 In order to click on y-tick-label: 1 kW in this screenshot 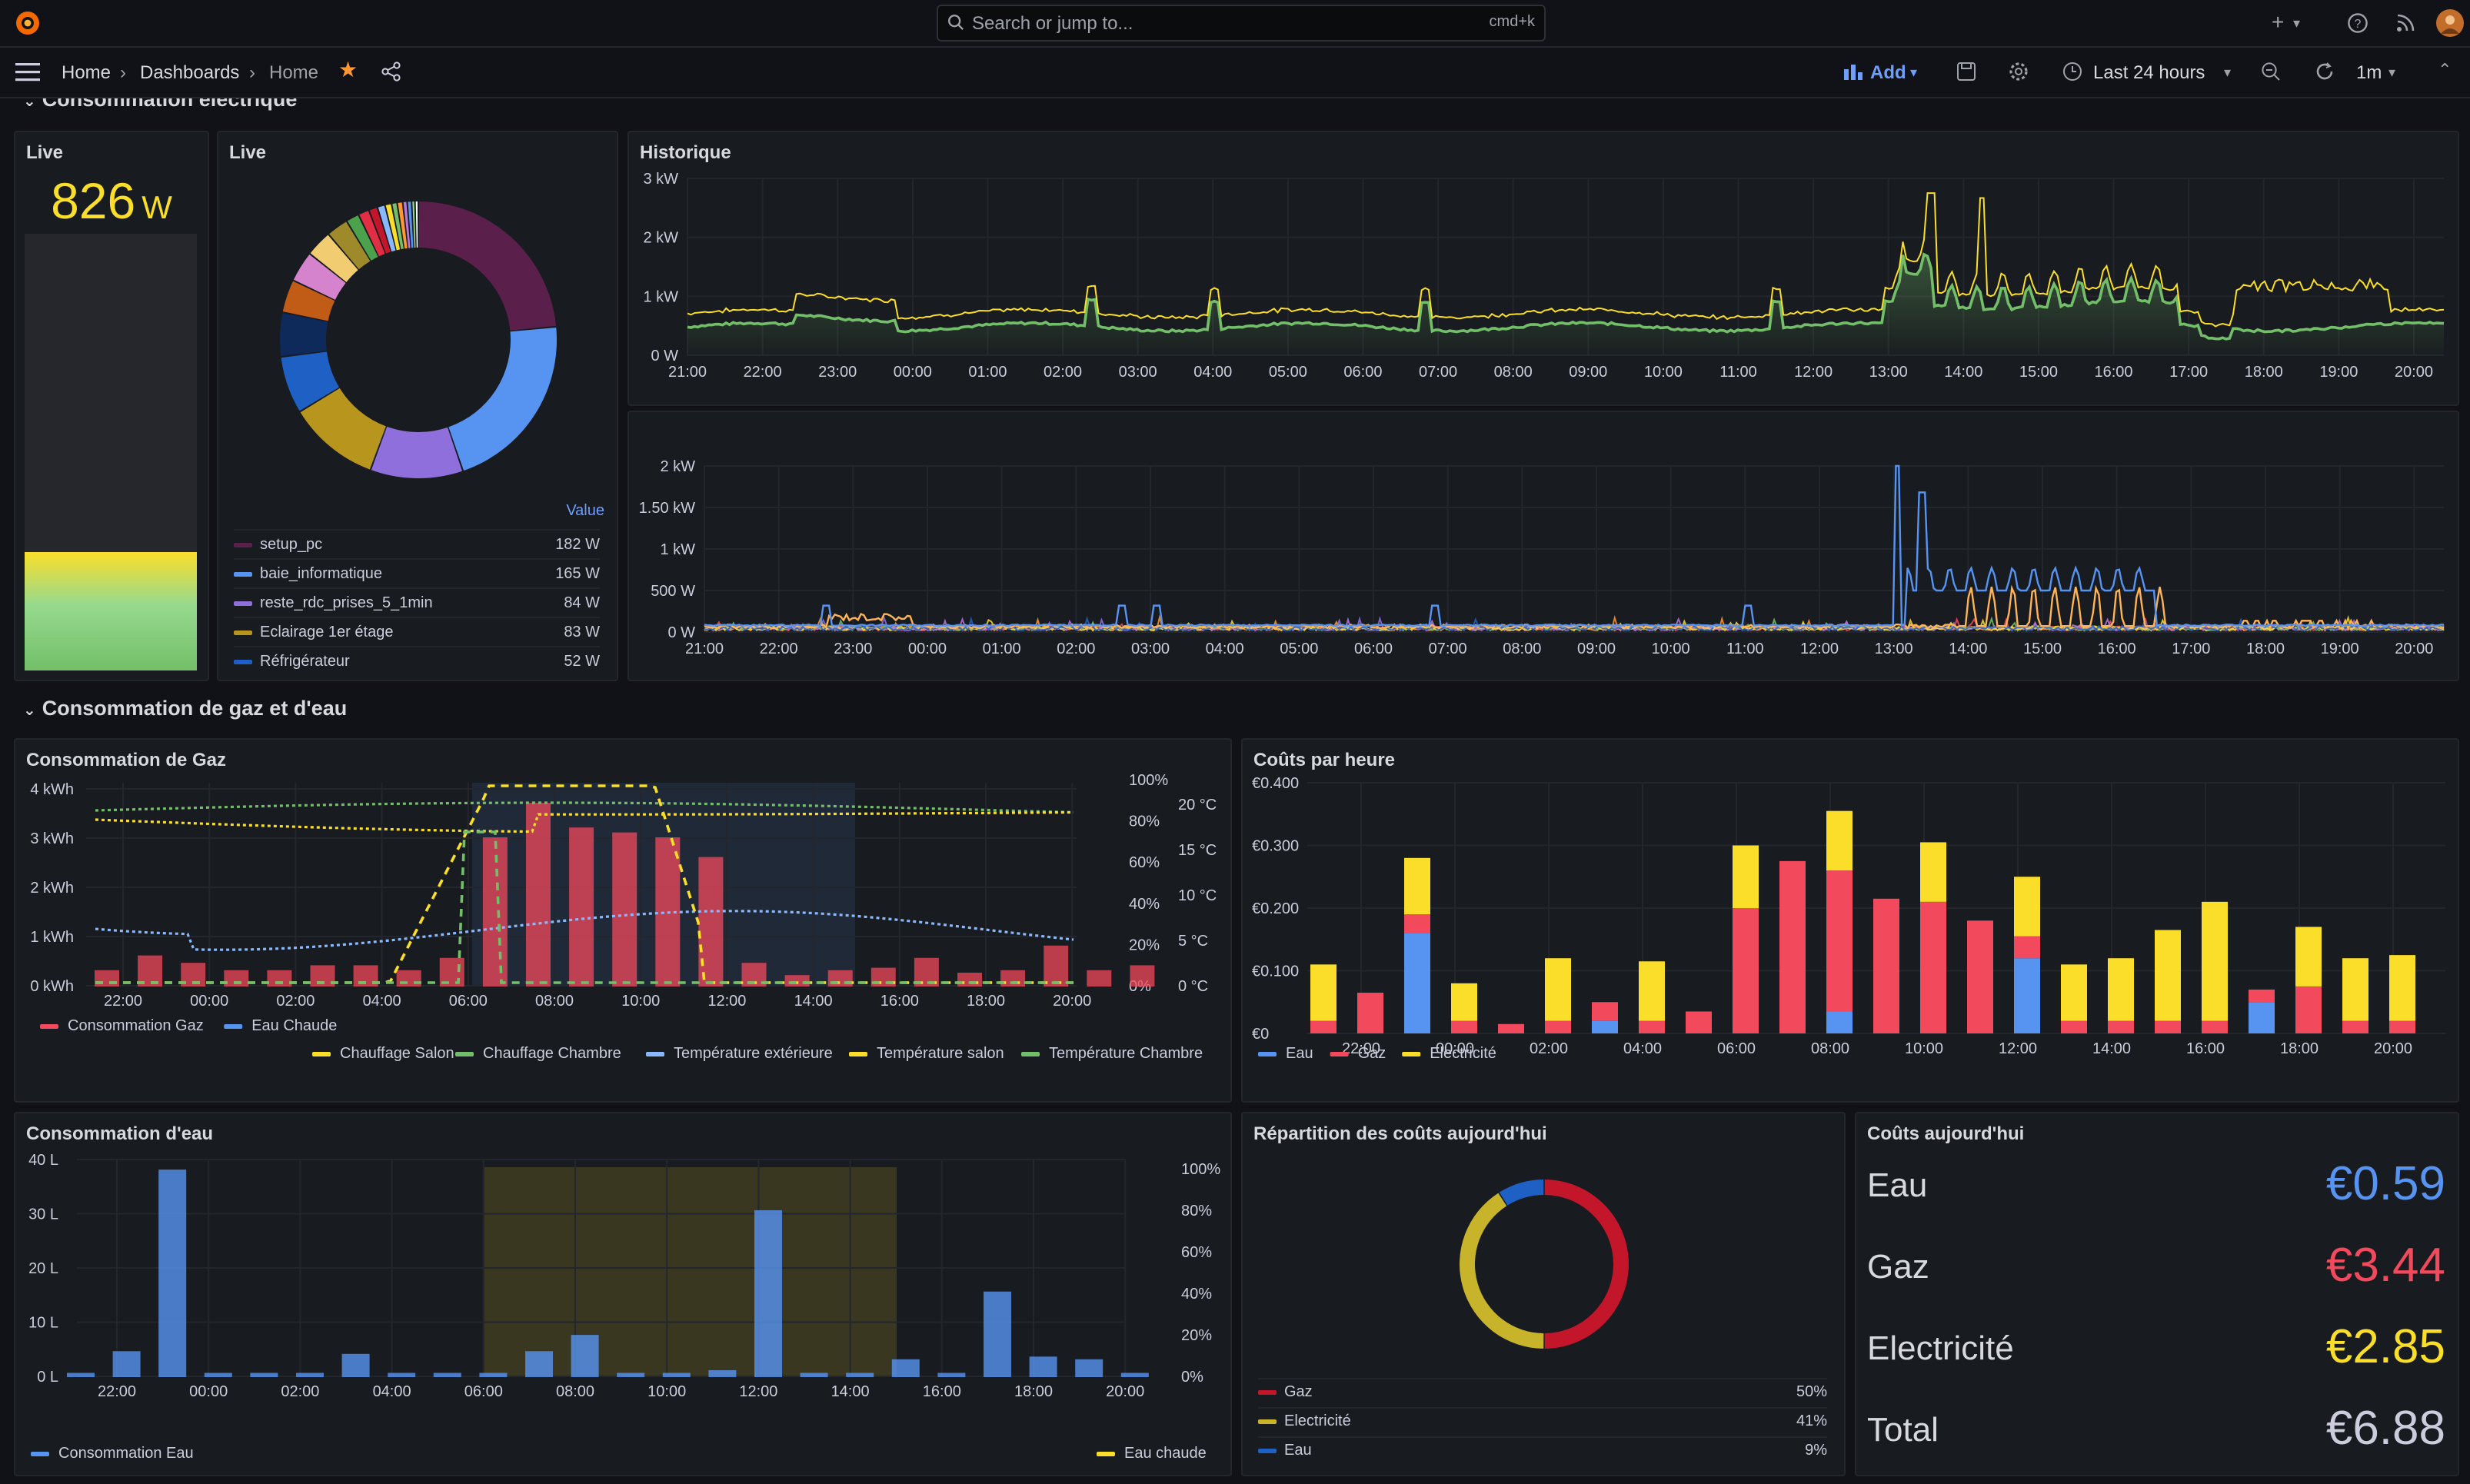, I will do `click(677, 549)`.